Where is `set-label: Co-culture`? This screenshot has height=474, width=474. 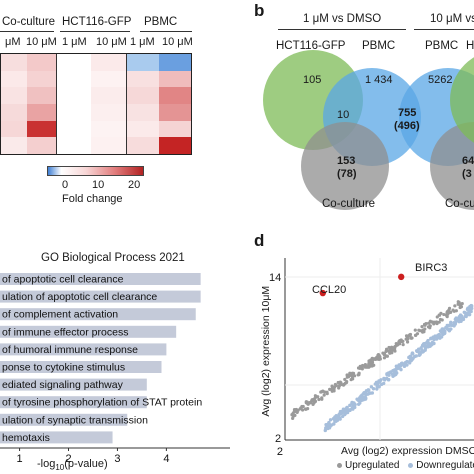
set-label: Co-culture is located at coordinates (349, 204).